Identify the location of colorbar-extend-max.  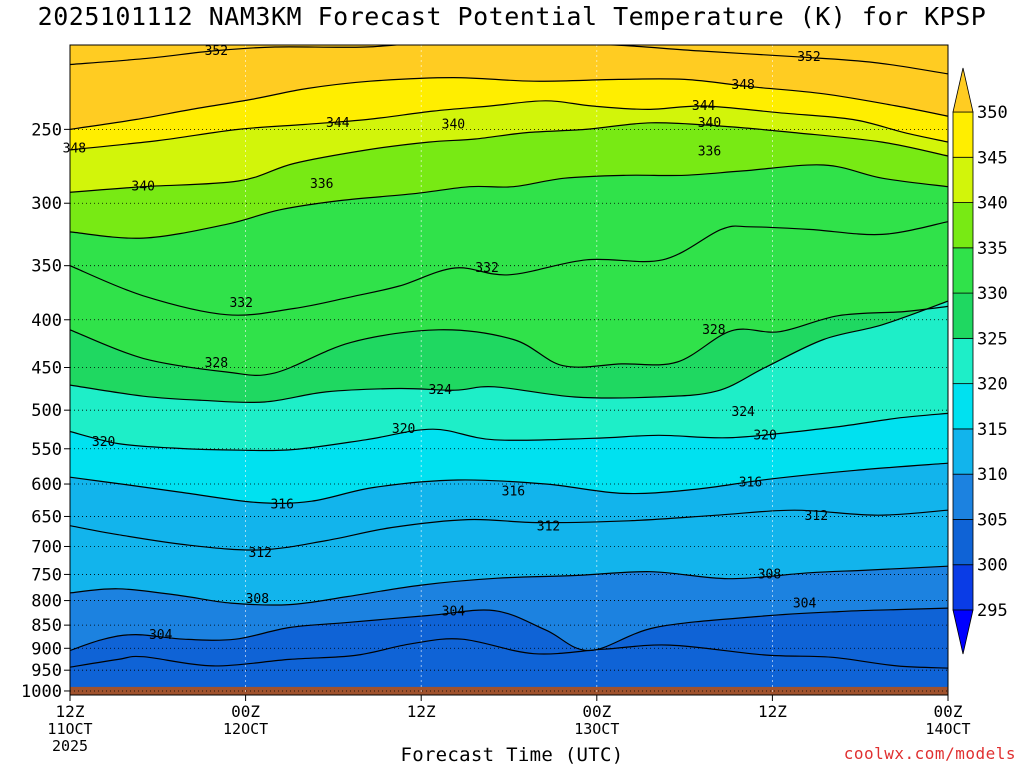
(963, 90).